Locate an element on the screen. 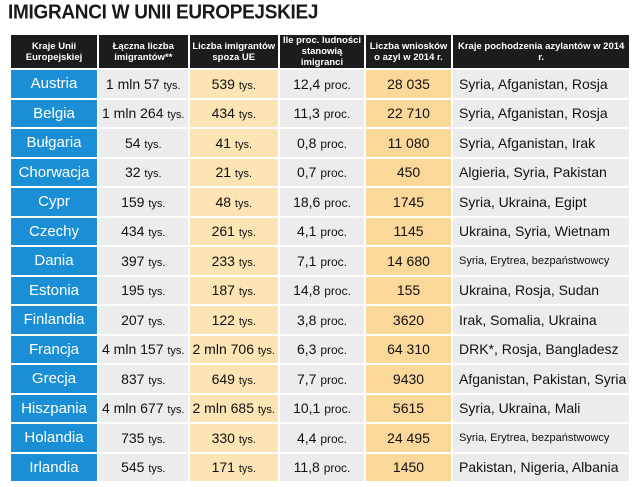 The width and height of the screenshot is (640, 487). non-eu-immigrants-cell: 434 tys. is located at coordinates (233, 113).